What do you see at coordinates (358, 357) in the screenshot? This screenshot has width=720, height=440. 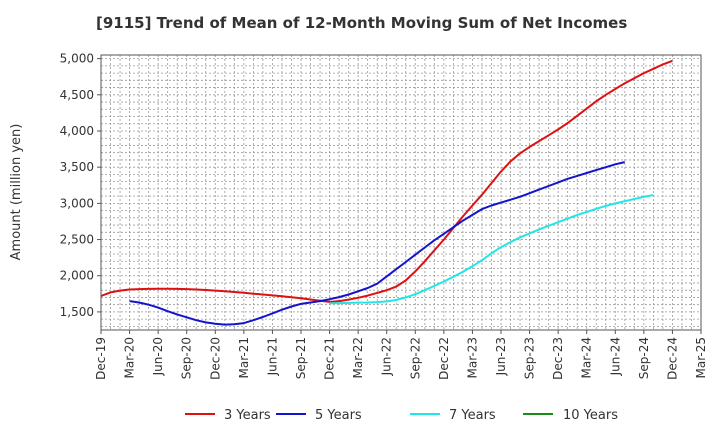 I see `x-tick-label: Mar-22` at bounding box center [358, 357].